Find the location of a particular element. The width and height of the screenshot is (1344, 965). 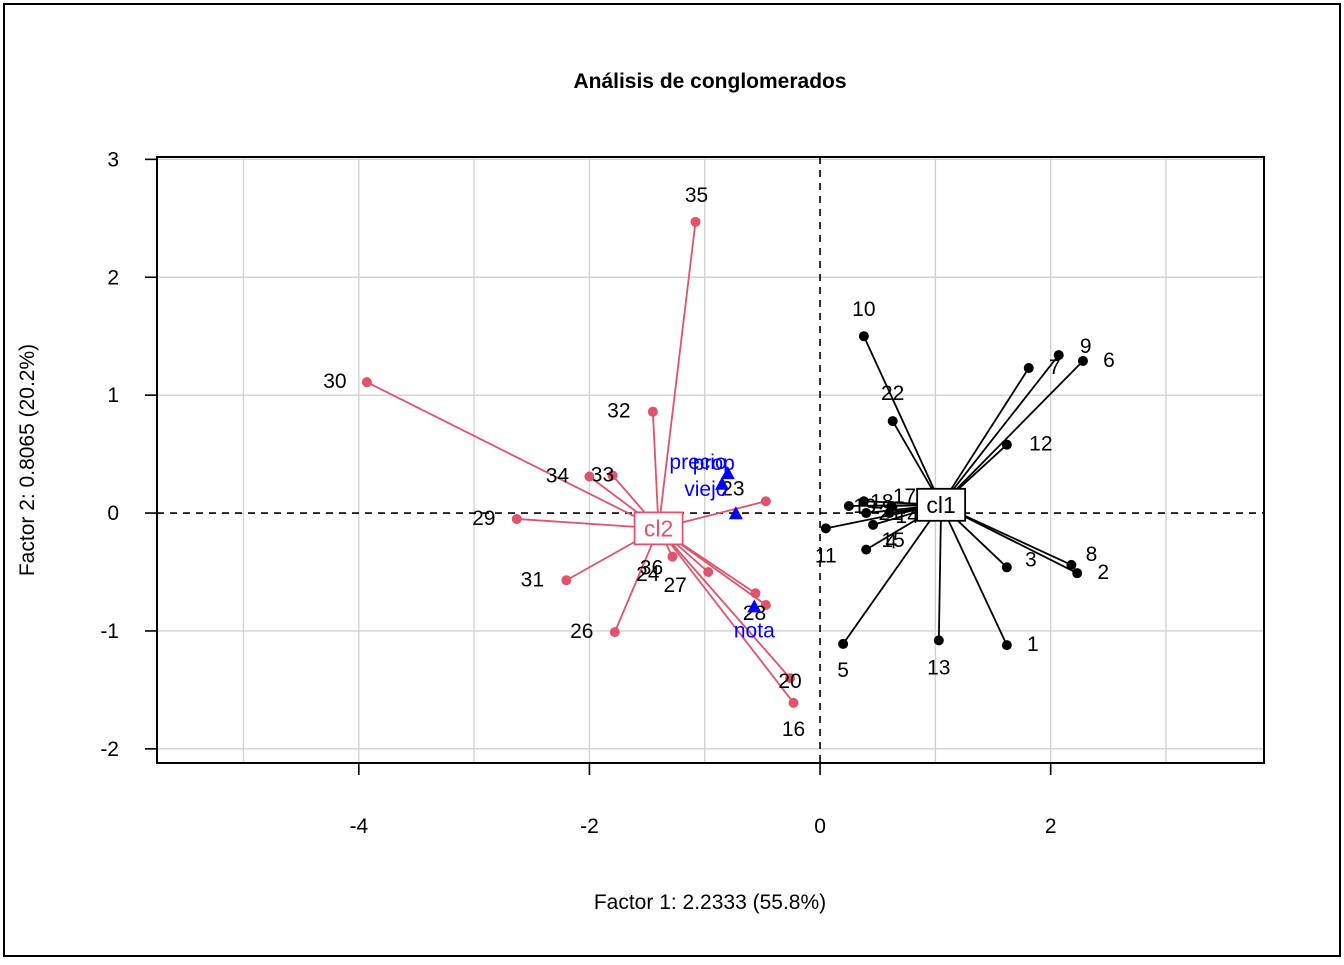

x-tick-label: -2 is located at coordinates (589, 826).